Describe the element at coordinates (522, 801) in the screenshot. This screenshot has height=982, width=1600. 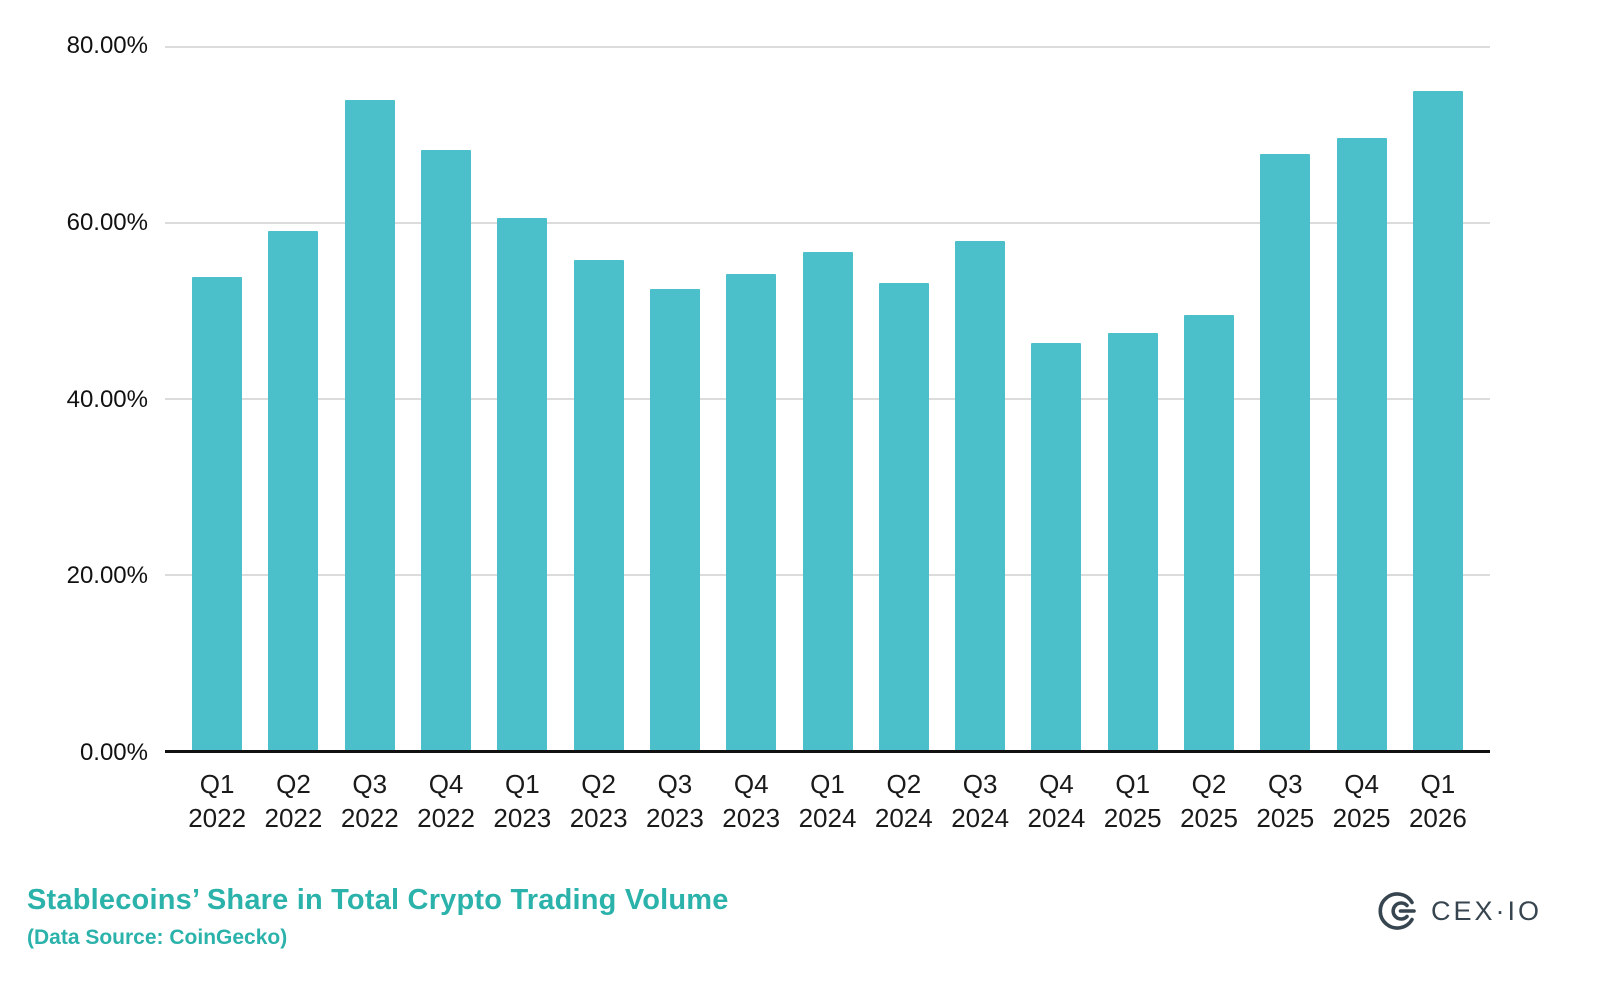
I see `x-tick-label: Q1 2023` at that location.